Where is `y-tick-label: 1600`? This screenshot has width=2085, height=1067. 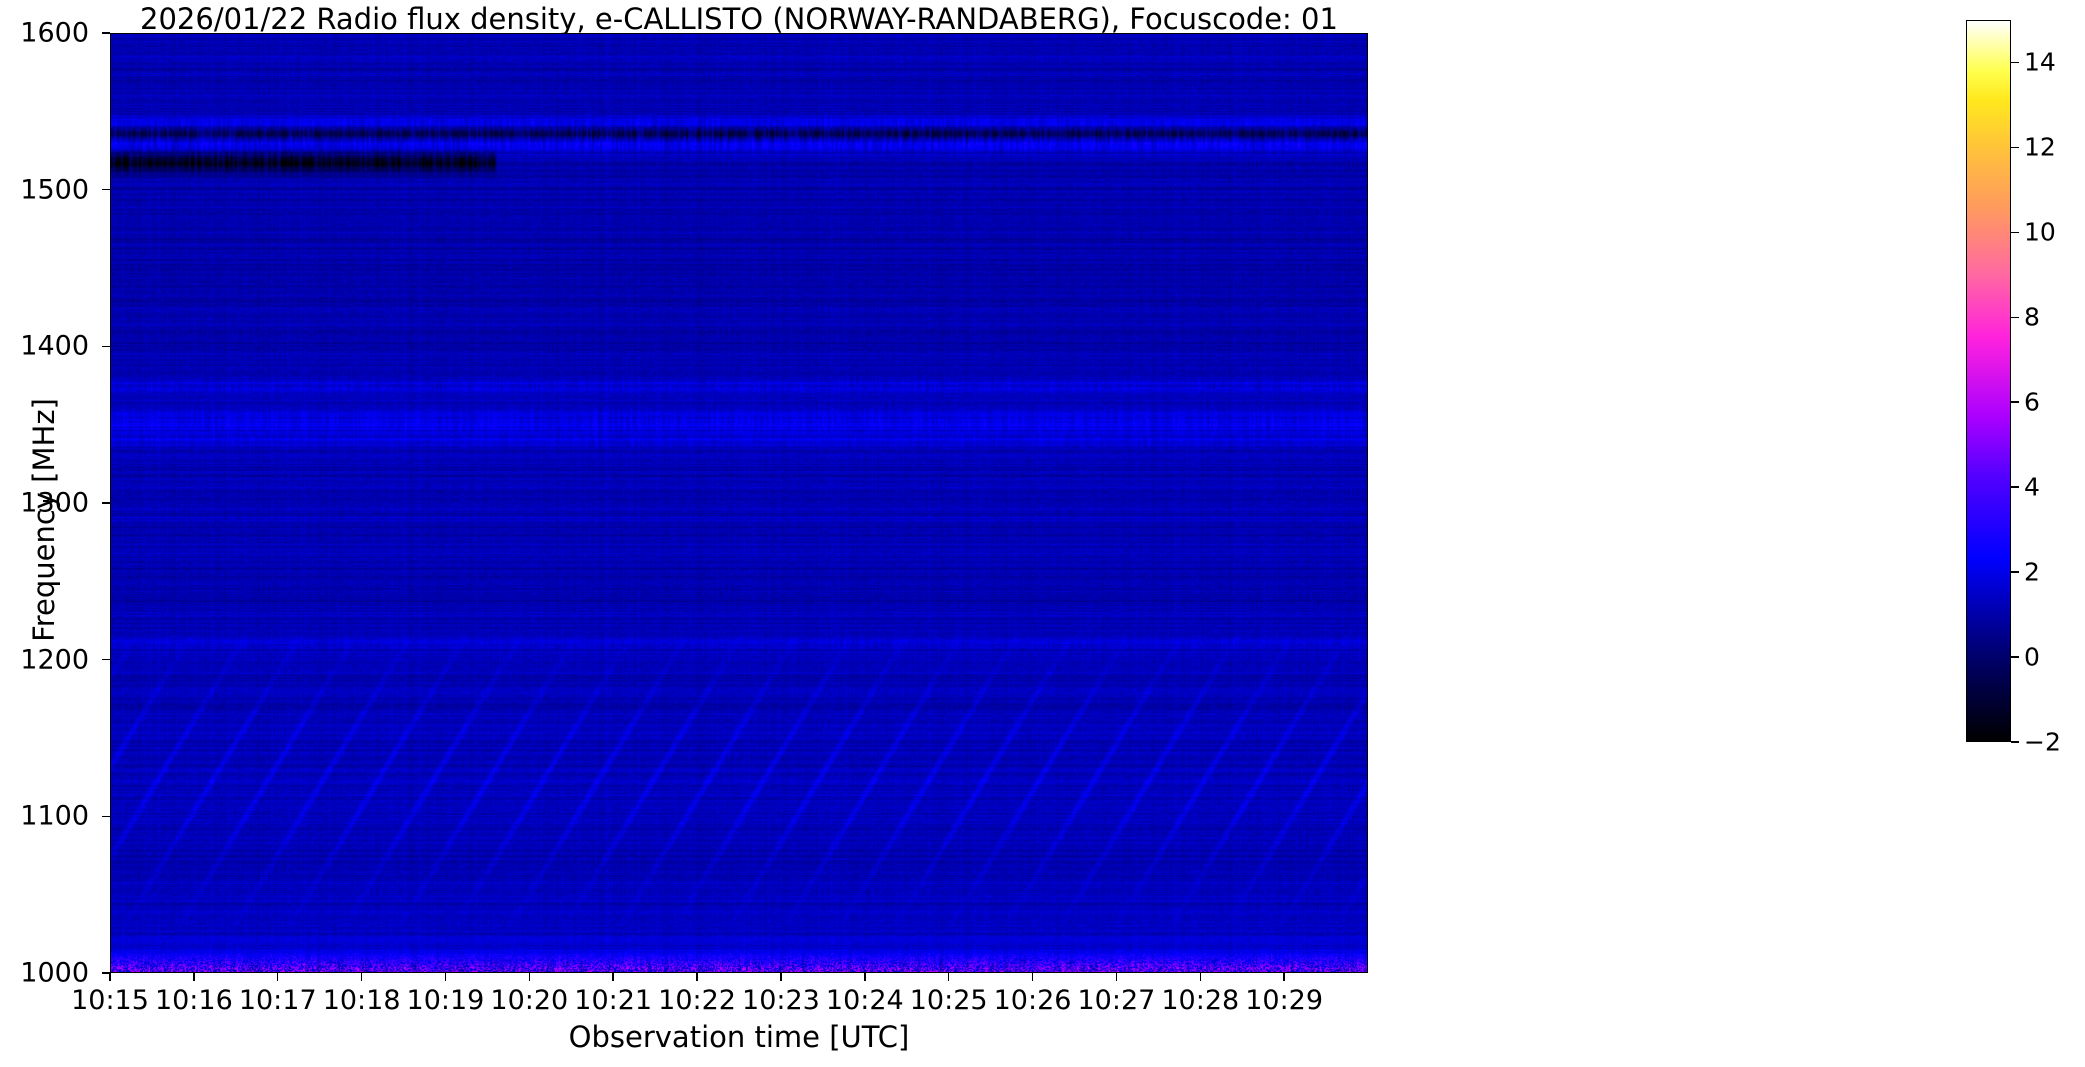 y-tick-label: 1600 is located at coordinates (54, 33).